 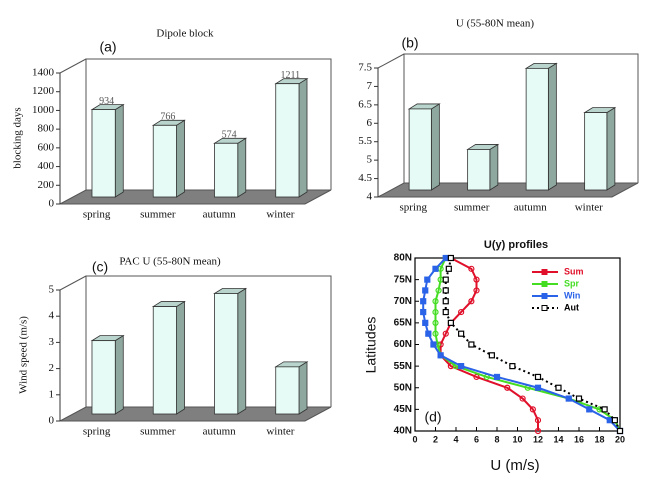 What do you see at coordinates (574, 271) in the screenshot?
I see `legend-label: Sum` at bounding box center [574, 271].